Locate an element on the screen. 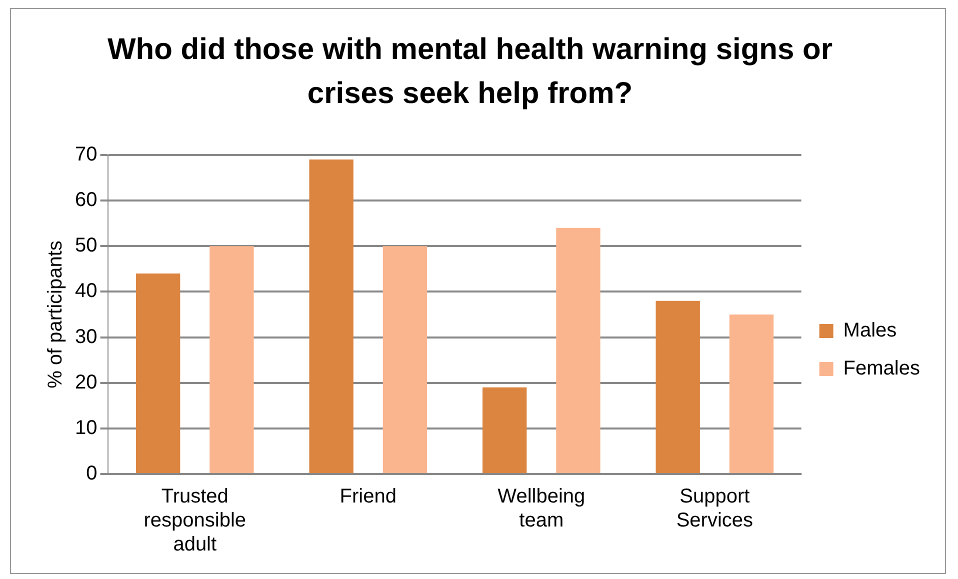  x-tick-label: Wellbeing team is located at coordinates (542, 509).